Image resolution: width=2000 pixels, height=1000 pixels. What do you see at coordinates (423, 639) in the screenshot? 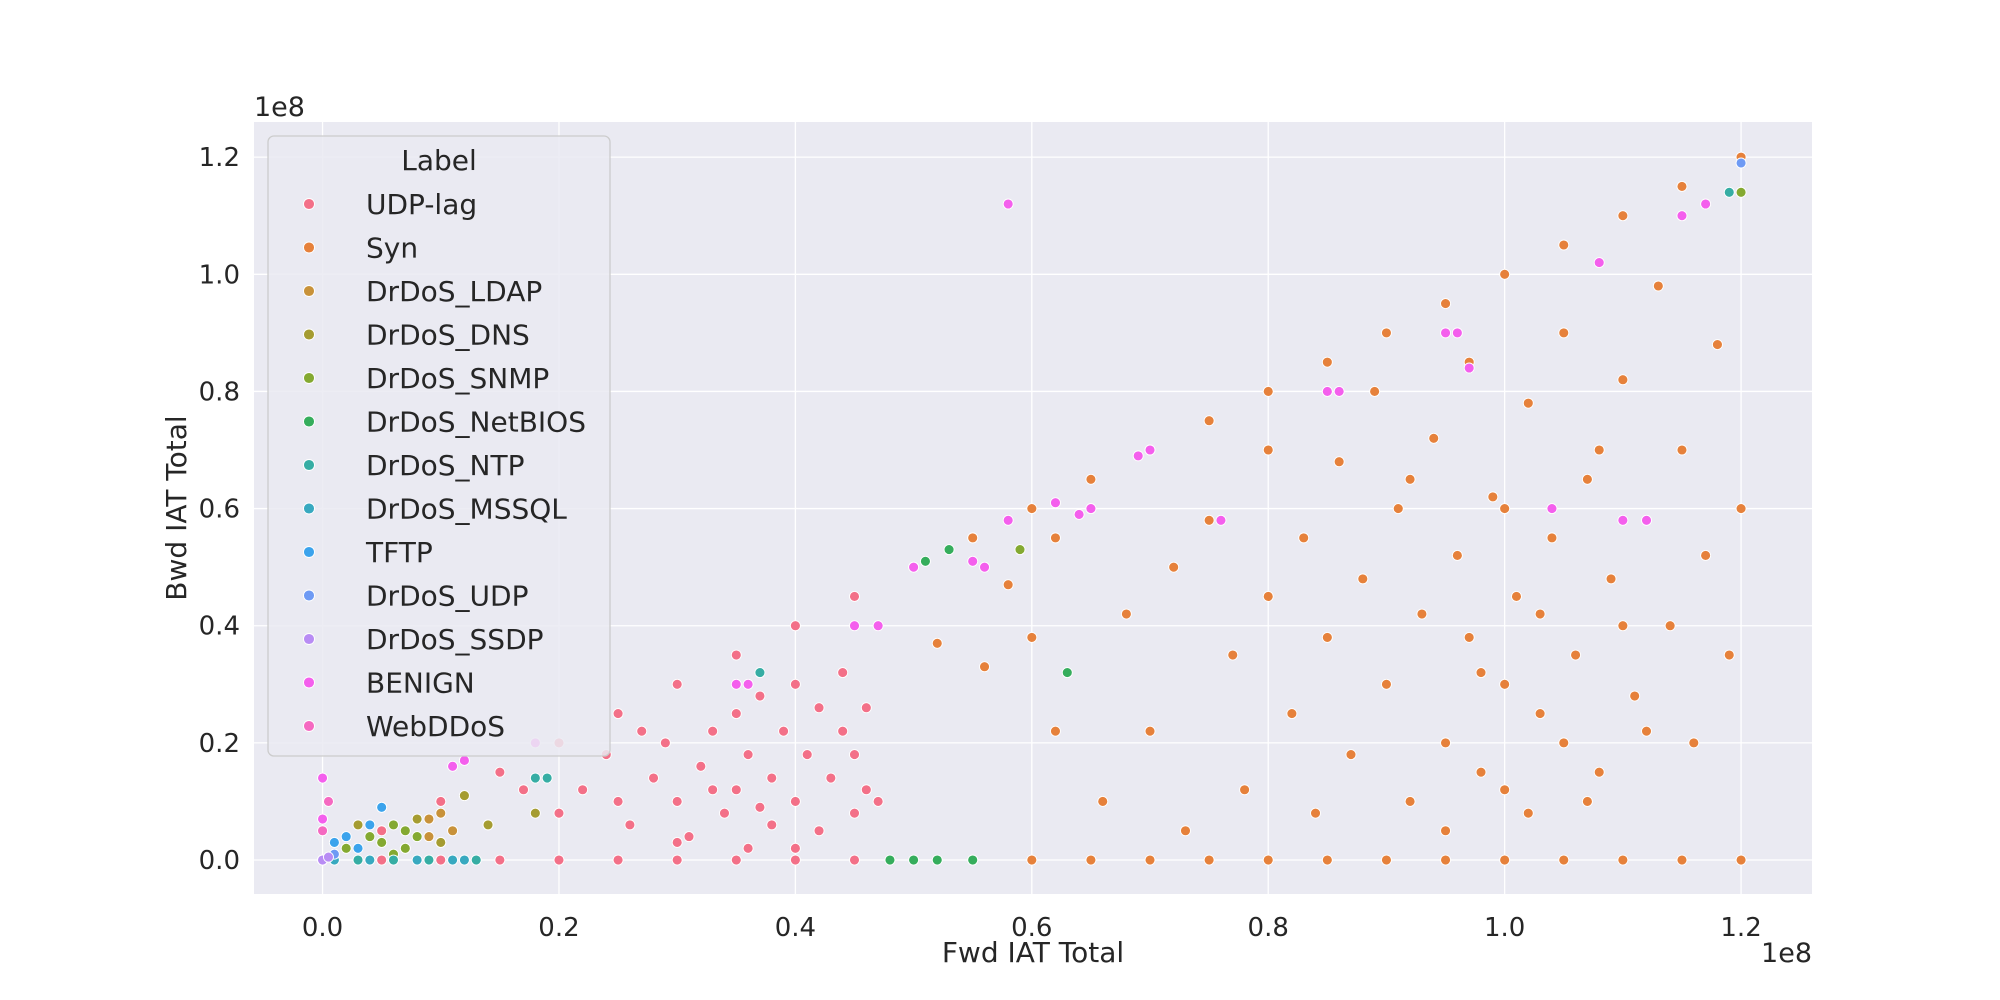
I see `legend-item: DrDoS_SSDP` at bounding box center [423, 639].